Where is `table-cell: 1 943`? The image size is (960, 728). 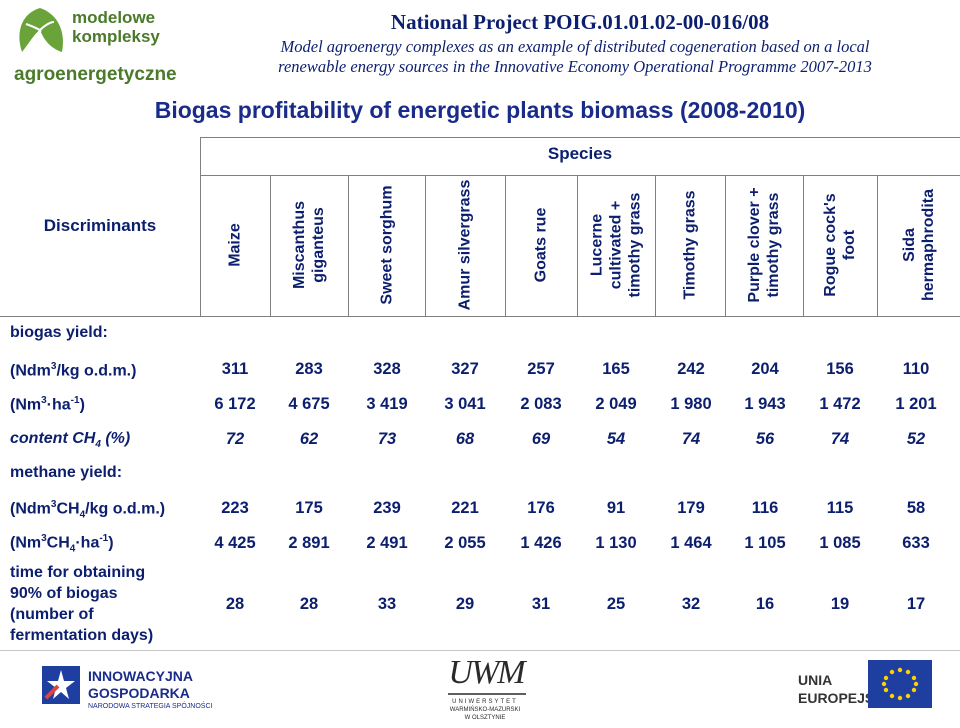 table-cell: 1 943 is located at coordinates (765, 404).